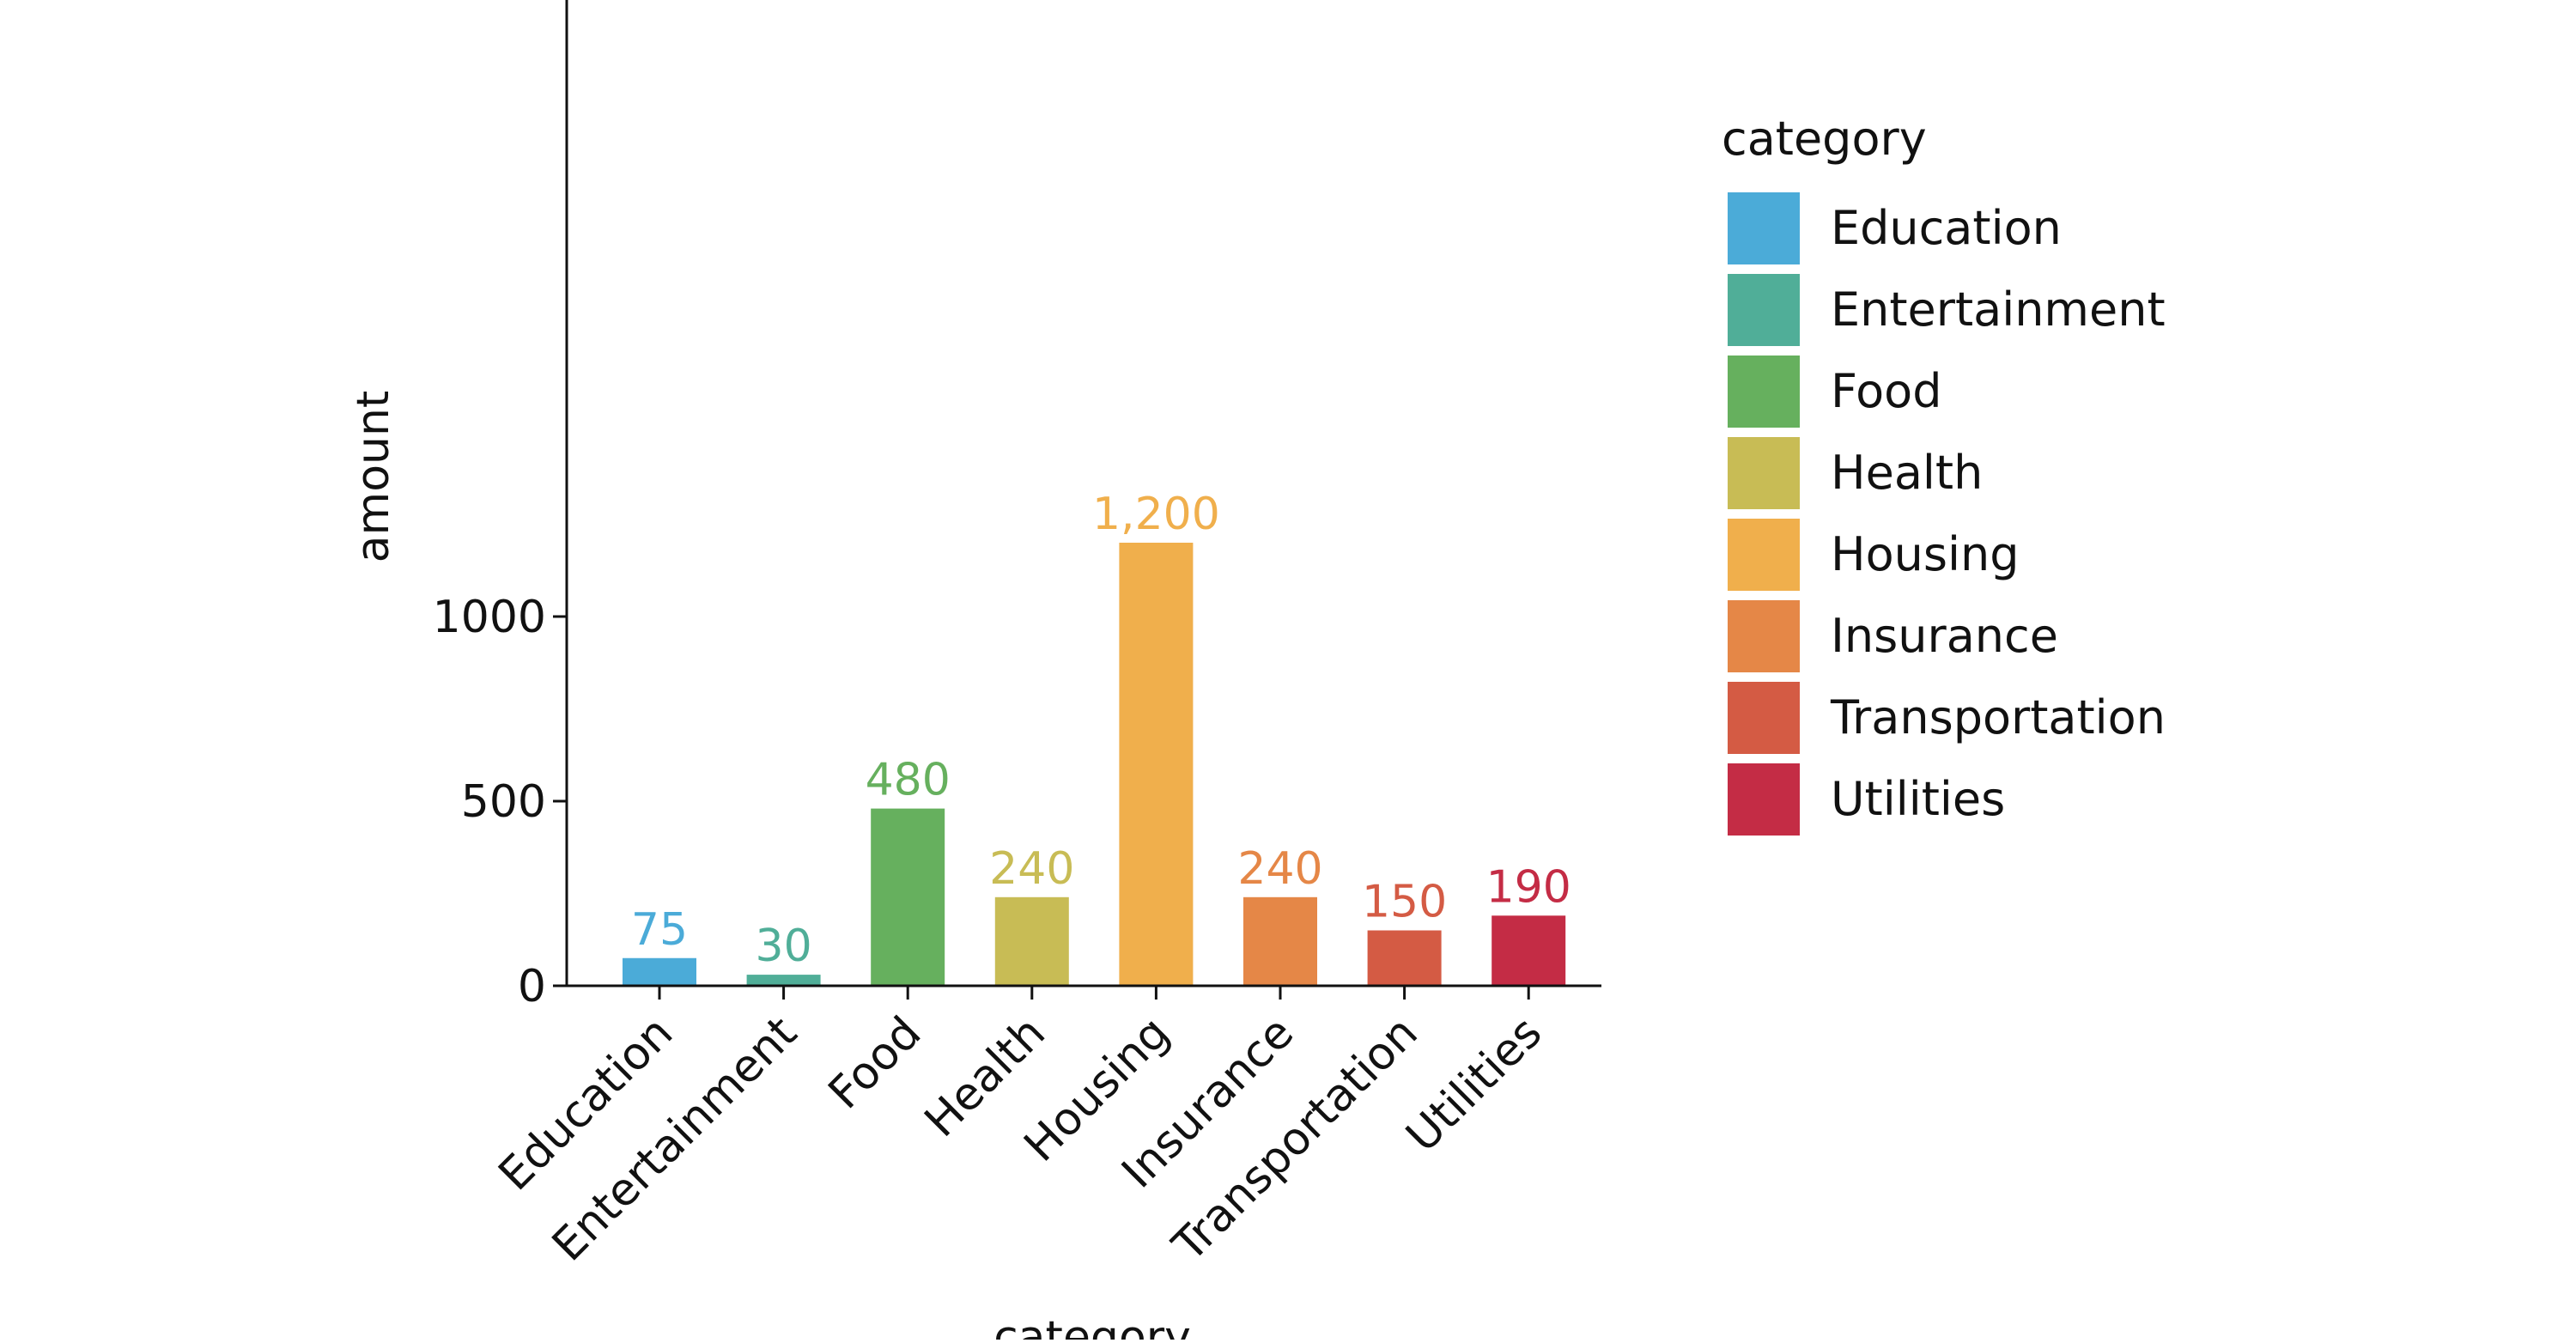  Describe the element at coordinates (1404, 902) in the screenshot. I see `value-label-transportation: 150` at that location.